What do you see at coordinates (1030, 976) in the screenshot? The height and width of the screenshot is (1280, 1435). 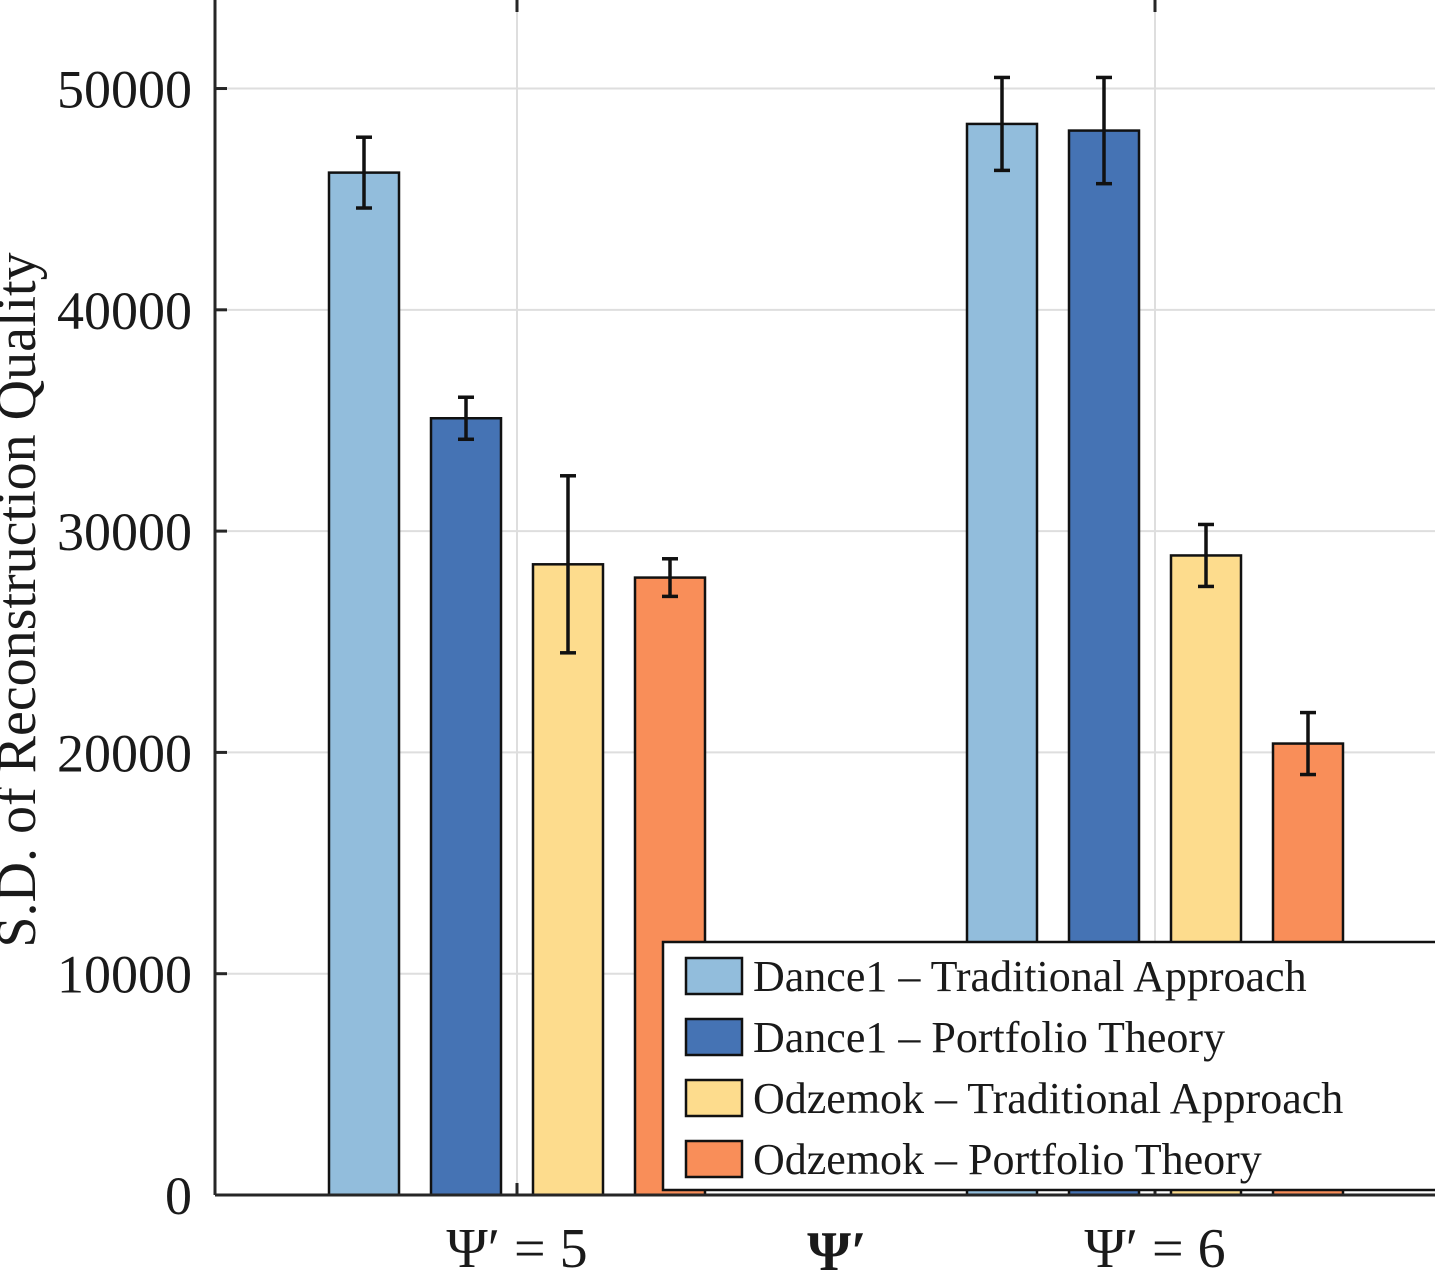 I see `legend-entry-label: Dance1 – Traditional Approach` at bounding box center [1030, 976].